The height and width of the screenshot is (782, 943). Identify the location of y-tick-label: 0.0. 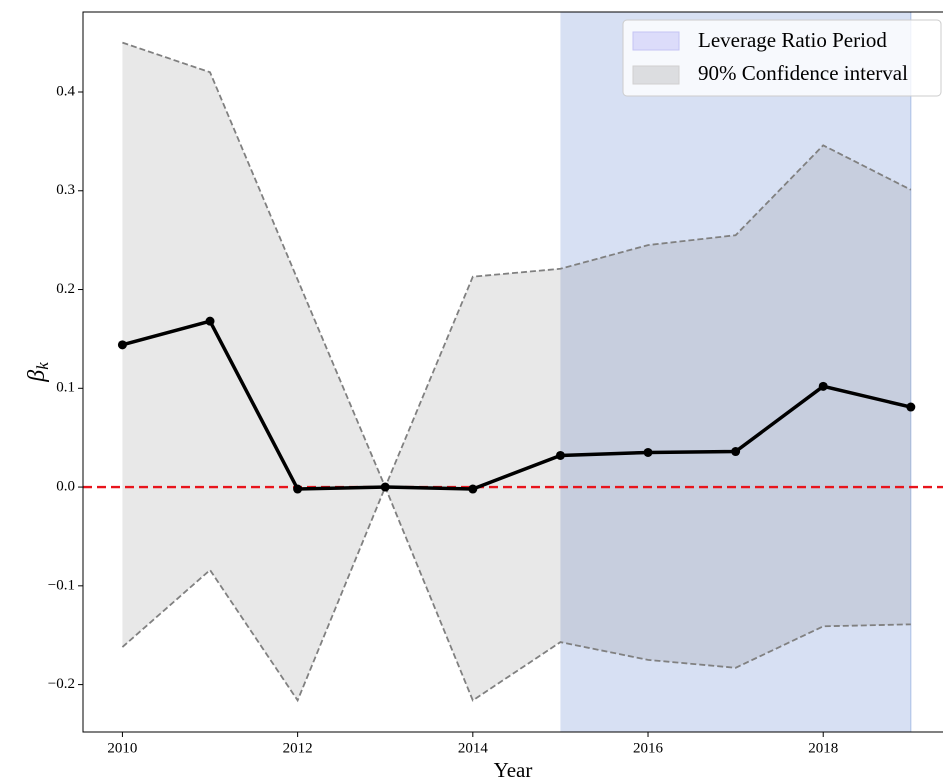
(65, 486).